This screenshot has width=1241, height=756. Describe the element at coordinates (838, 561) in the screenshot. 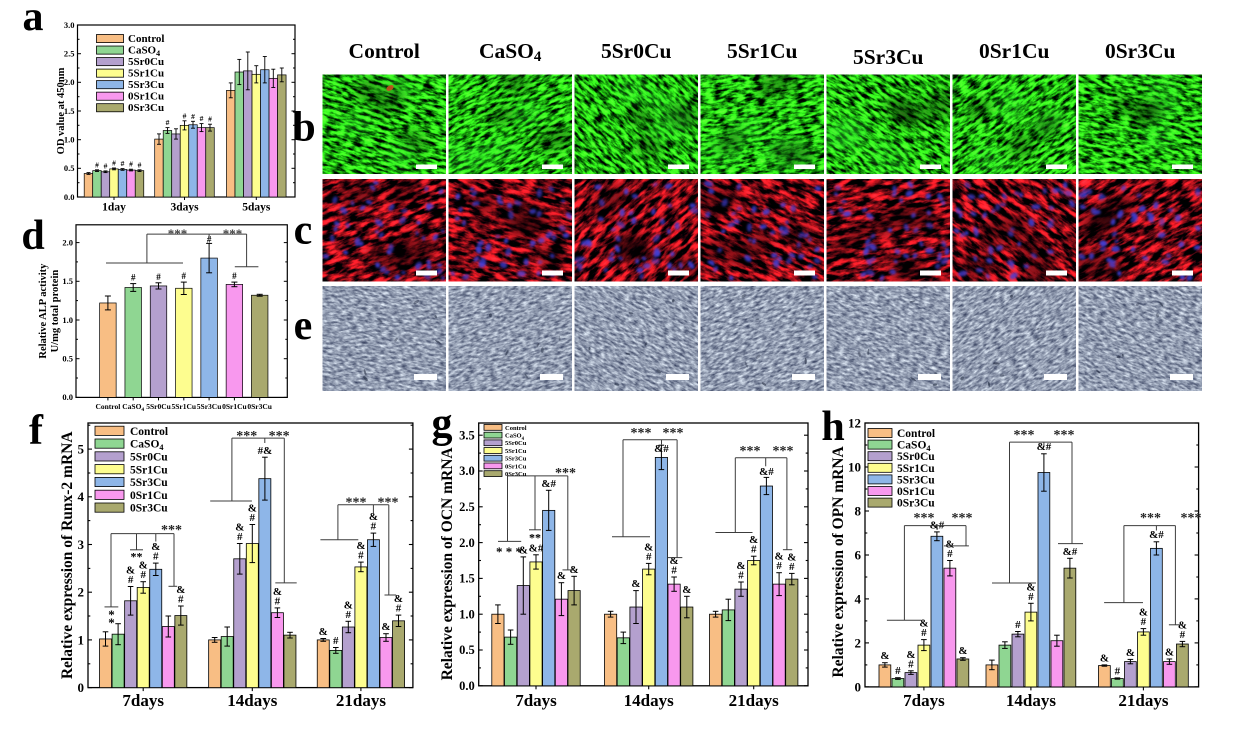

I see `svg-text:Relative expression of OPN mRN: Relative expression of OPN mRNA` at that location.